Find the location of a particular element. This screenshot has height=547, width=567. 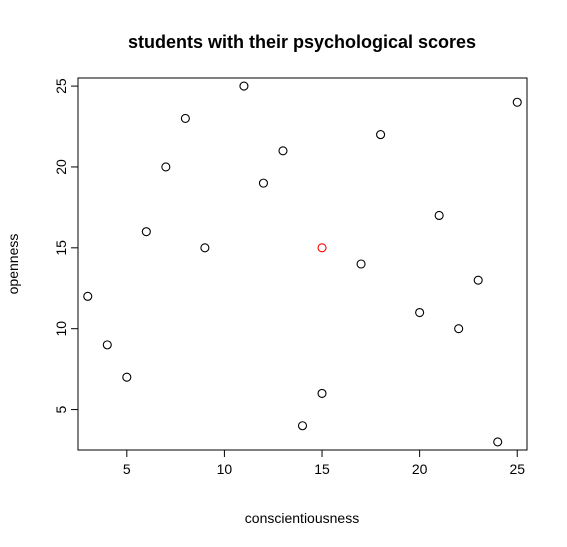

y-tick-label: 10 is located at coordinates (61, 329).